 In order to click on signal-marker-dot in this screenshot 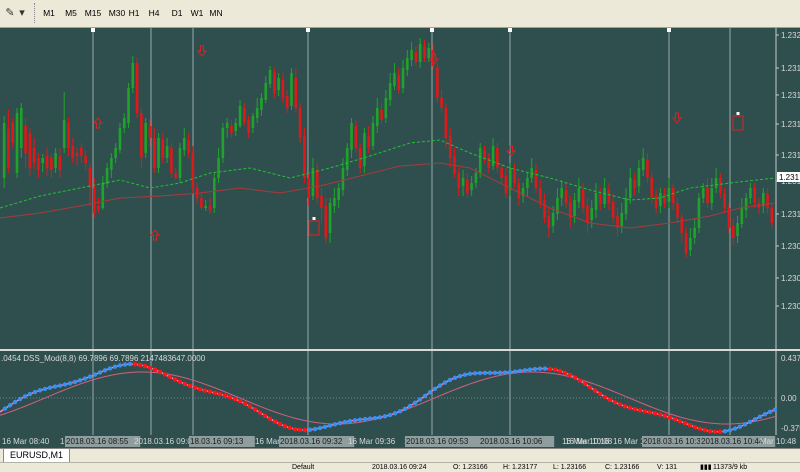, I will do `click(738, 113)`.